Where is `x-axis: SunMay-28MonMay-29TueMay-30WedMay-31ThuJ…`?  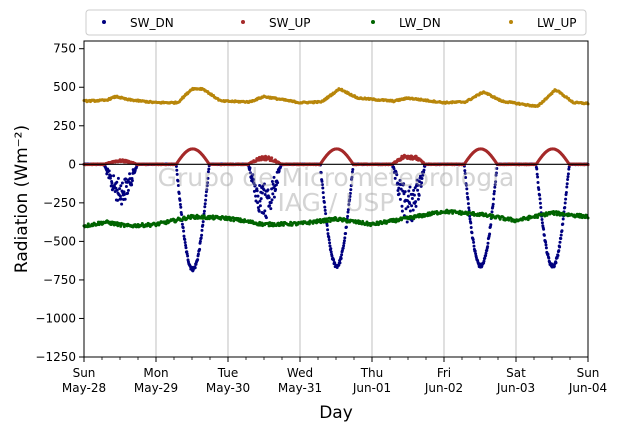 x-axis: SunMay-28MonMay-29TueMay-30WedMay-31ThuJ… is located at coordinates (334, 376).